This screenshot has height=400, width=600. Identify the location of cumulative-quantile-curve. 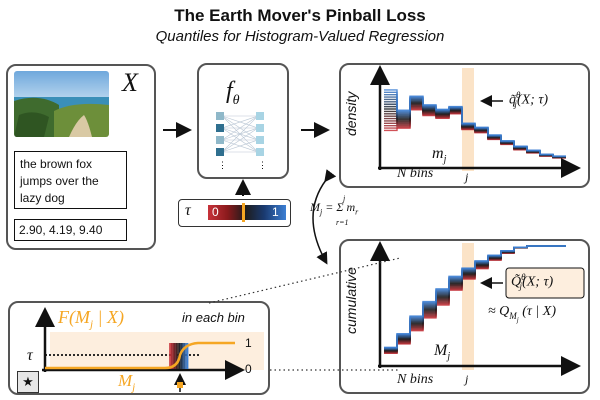
(475, 297).